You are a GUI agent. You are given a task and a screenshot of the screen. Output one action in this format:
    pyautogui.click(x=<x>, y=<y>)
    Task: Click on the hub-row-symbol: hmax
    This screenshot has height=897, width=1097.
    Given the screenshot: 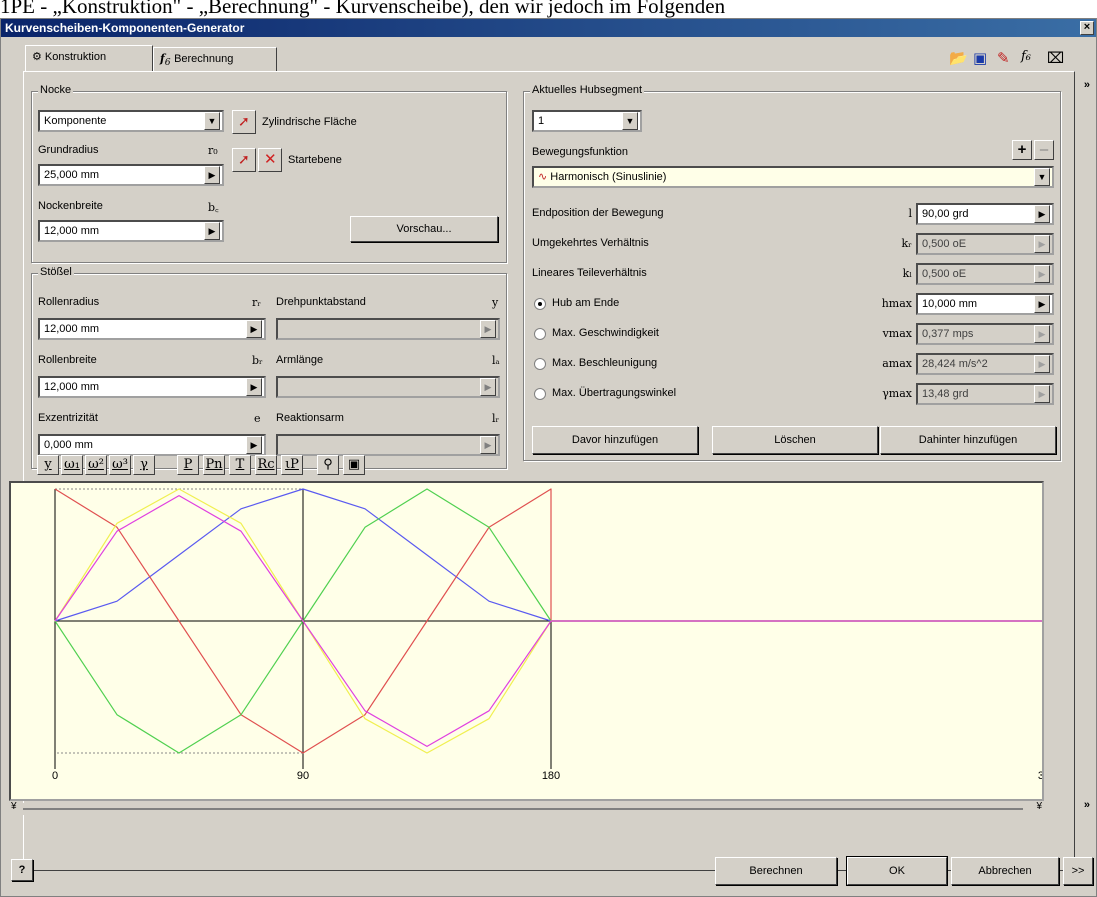 What is the action you would take?
    pyautogui.click(x=896, y=303)
    